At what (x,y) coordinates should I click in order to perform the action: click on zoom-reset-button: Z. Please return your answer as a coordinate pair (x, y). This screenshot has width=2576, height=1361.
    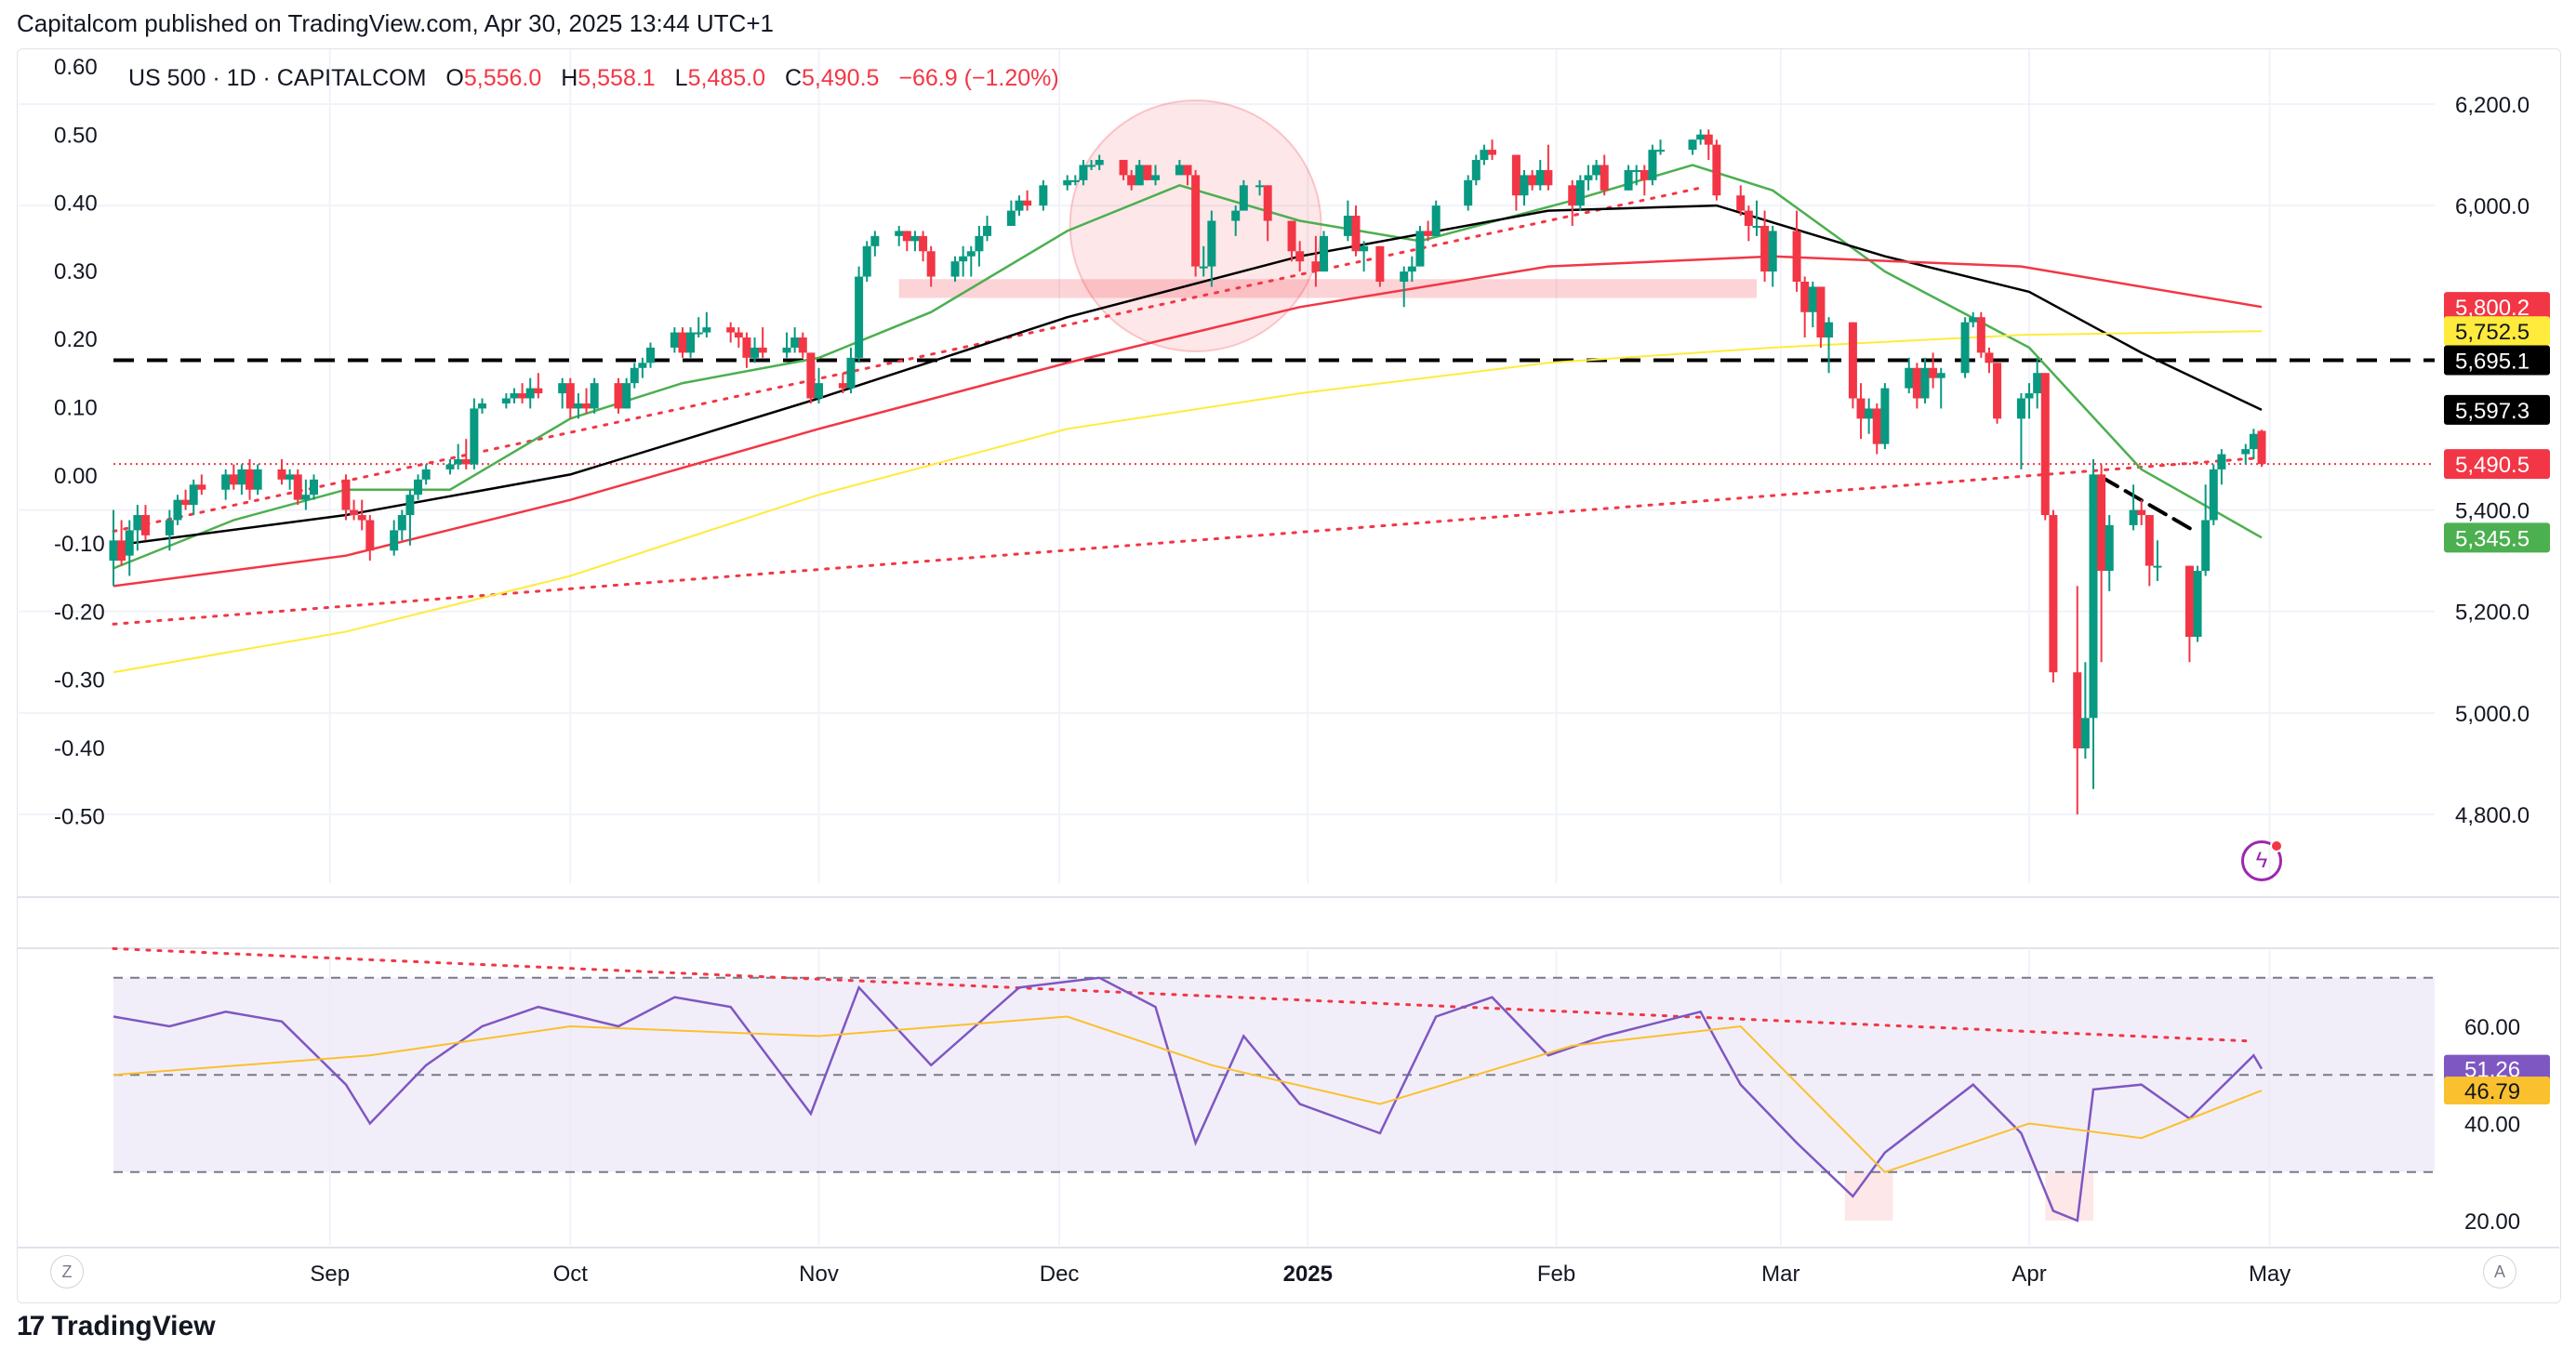
    Looking at the image, I should click on (67, 1271).